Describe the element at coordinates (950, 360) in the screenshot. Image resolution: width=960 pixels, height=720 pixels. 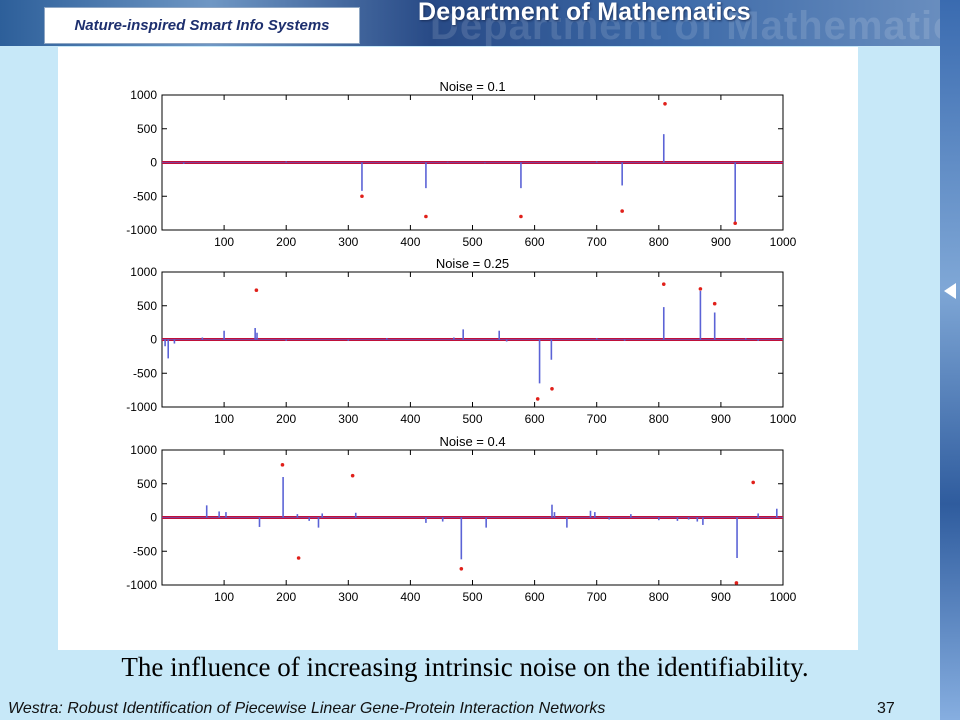
I see `right-decorative-bar` at that location.